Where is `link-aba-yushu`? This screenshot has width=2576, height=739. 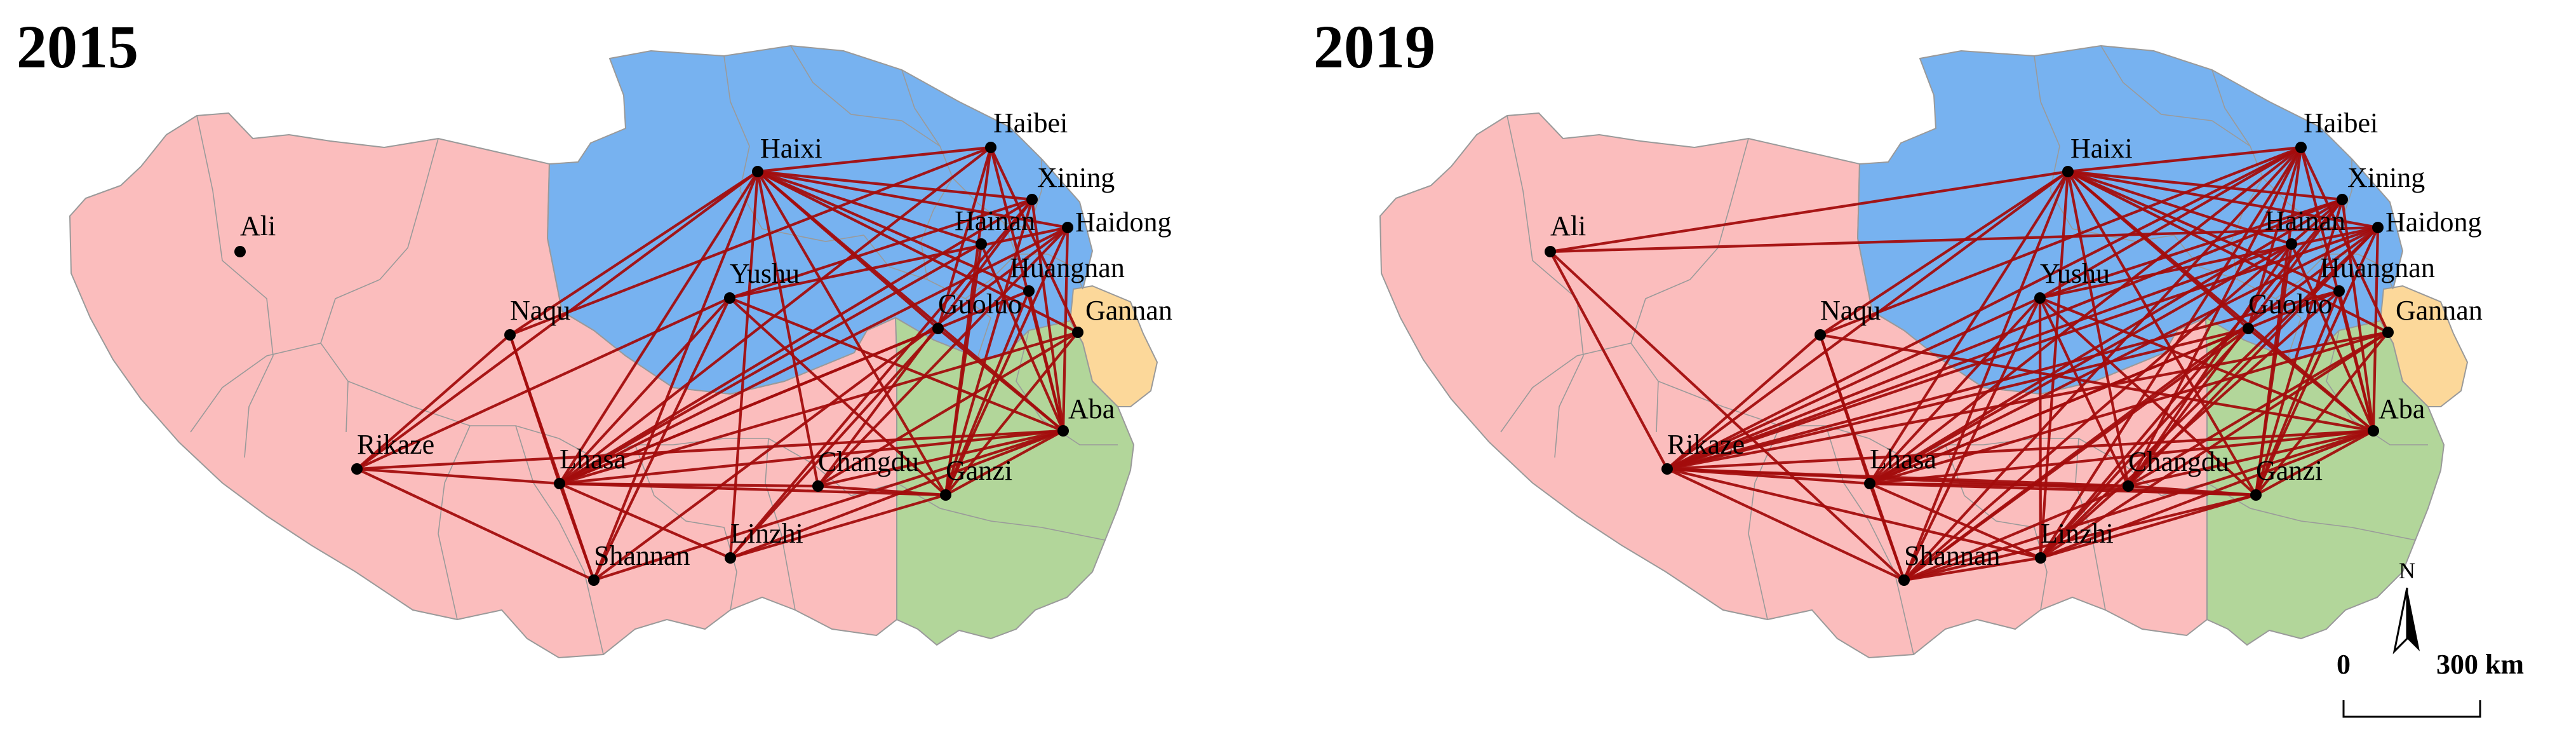
link-aba-yushu is located at coordinates (896, 364).